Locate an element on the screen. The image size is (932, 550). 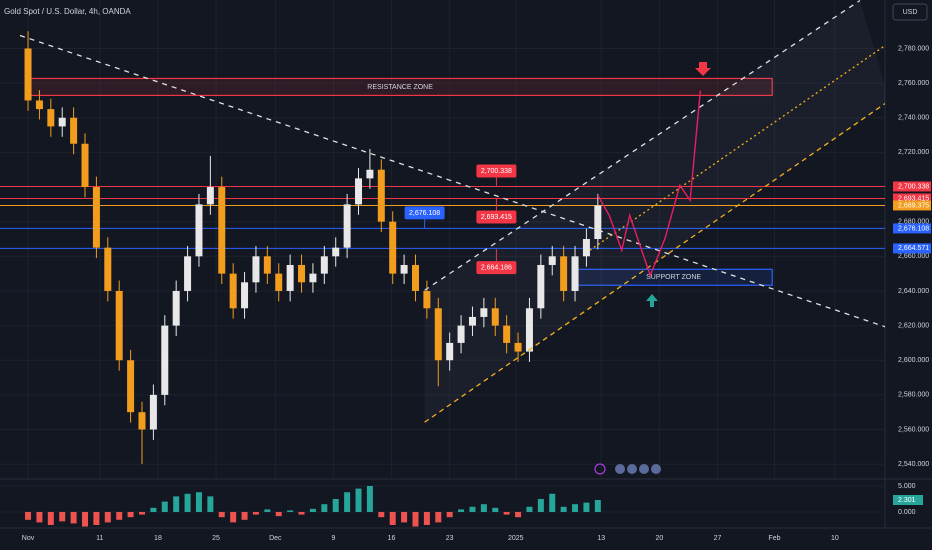
chart-title: Gold Spot / U.S. Dollar, 4h, OANDA is located at coordinates (67, 11).